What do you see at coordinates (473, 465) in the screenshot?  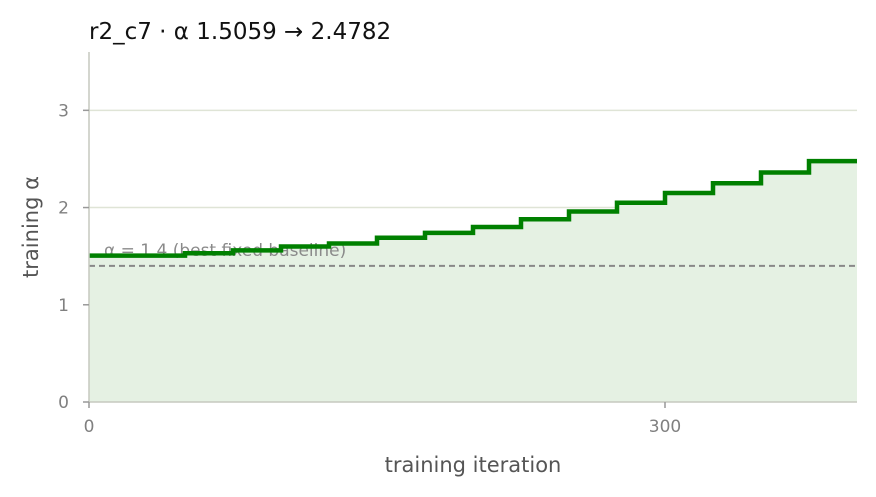 I see `x-axis-label: training iteration` at bounding box center [473, 465].